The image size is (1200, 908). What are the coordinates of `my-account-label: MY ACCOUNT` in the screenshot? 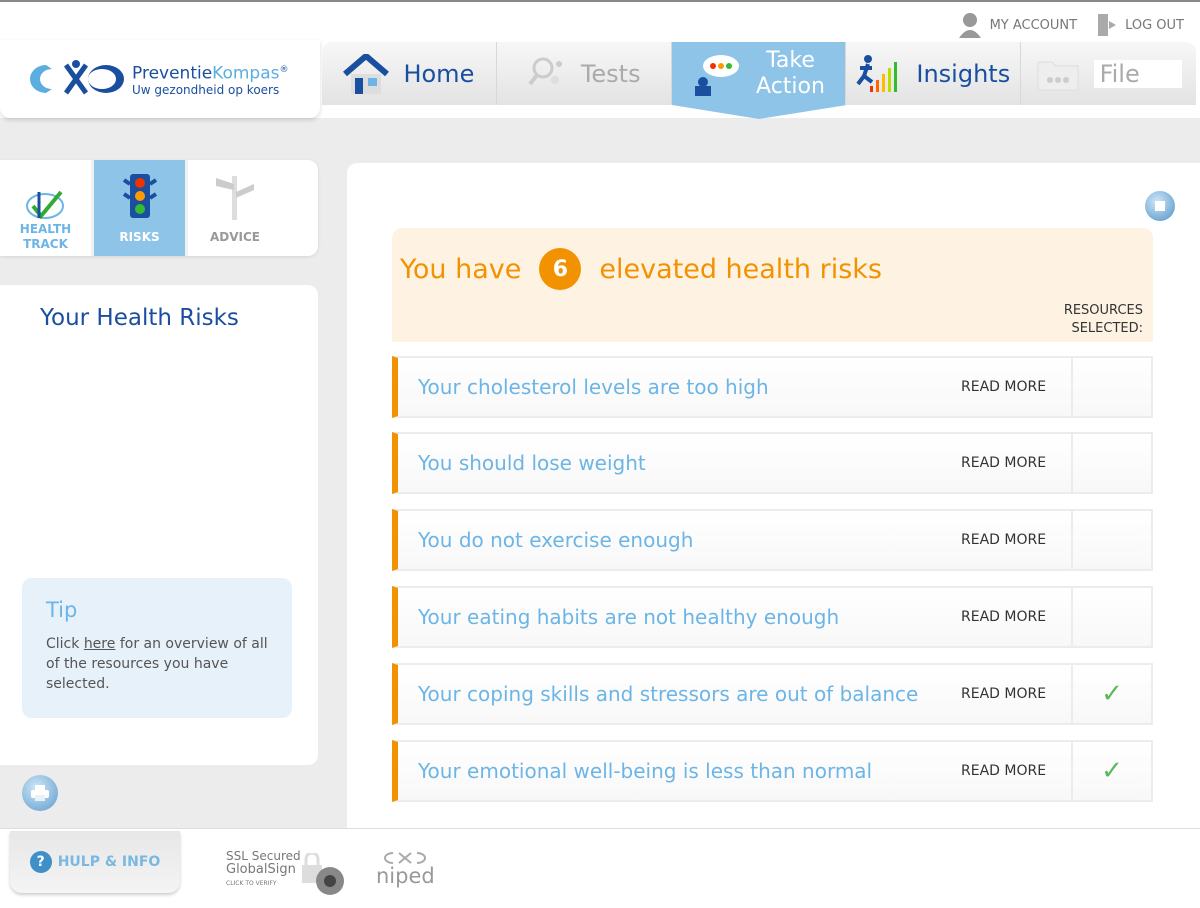 It's located at (1033, 25).